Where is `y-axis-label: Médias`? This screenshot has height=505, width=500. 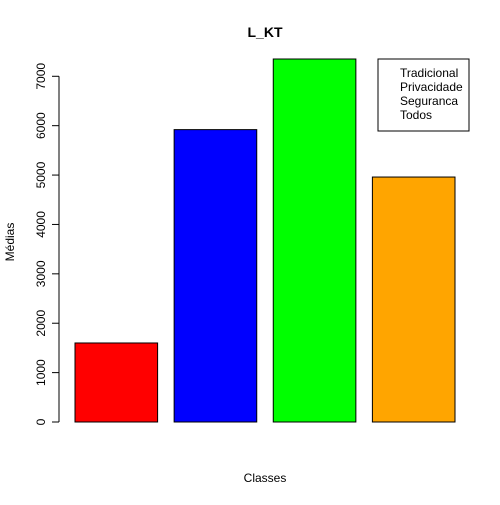 y-axis-label: Médias is located at coordinates (10, 242).